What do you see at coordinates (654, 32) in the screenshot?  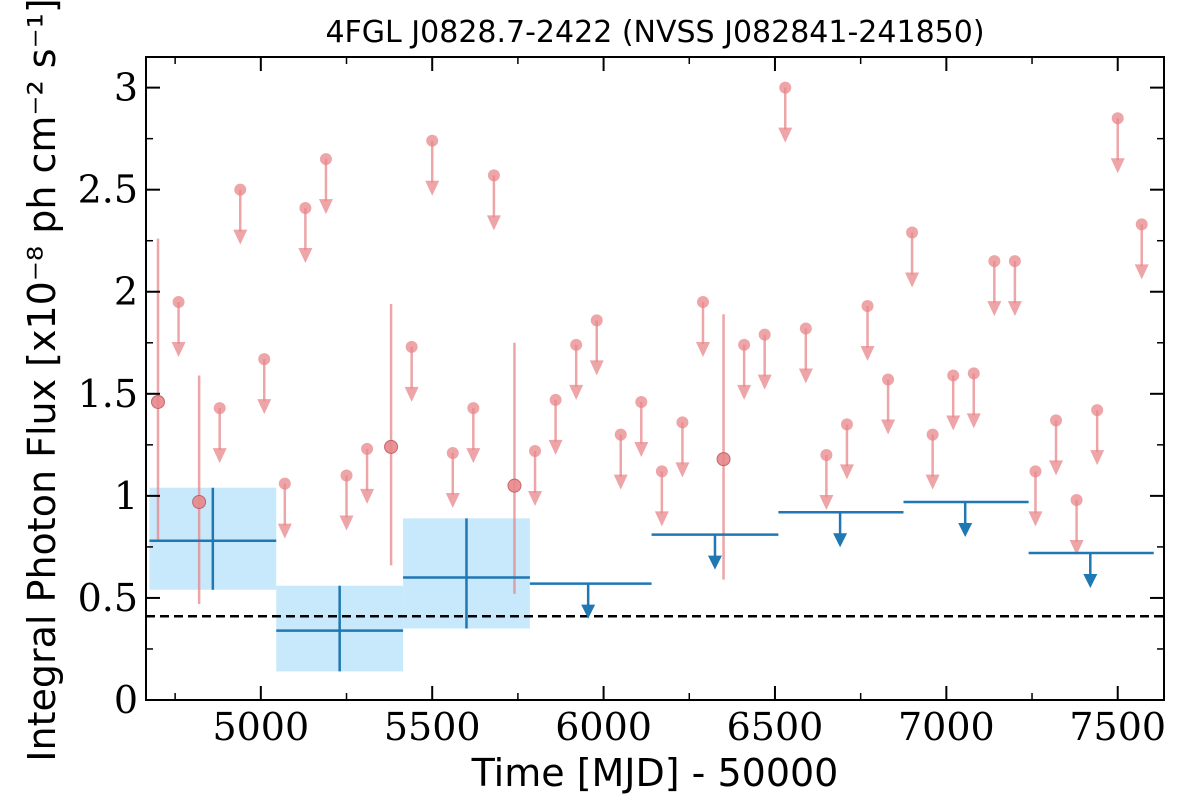 I see `chart-title: 4FGL J0828.7-2422 (NVSS J082841-241850)` at bounding box center [654, 32].